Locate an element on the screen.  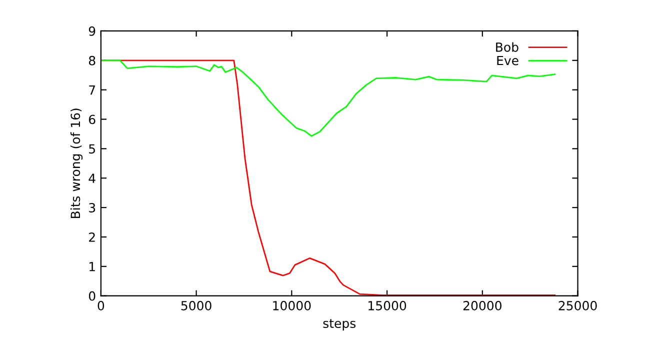
y-tick-label: 3 is located at coordinates (92, 207).